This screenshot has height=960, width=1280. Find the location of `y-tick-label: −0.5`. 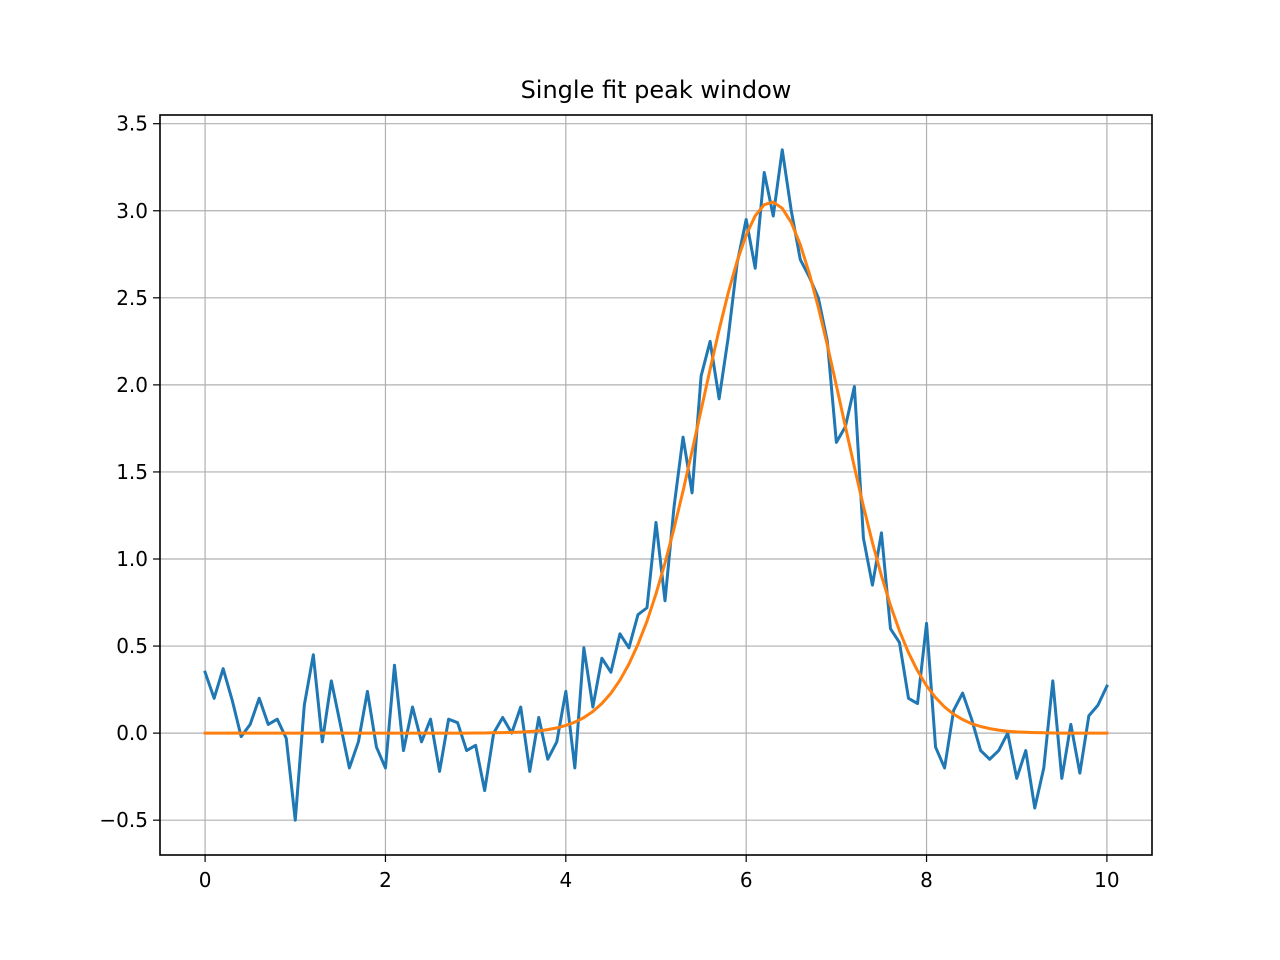

y-tick-label: −0.5 is located at coordinates (123, 820).